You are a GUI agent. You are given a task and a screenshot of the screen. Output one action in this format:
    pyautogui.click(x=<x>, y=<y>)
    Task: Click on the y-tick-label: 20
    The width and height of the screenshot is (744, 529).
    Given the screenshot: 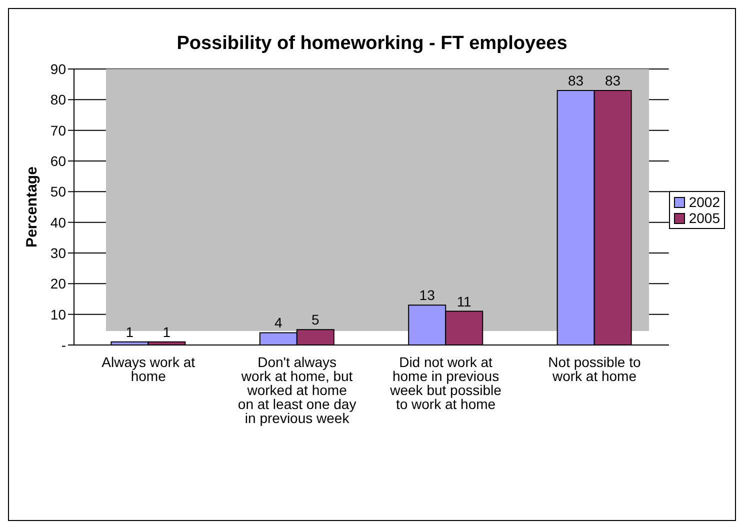 What is the action you would take?
    pyautogui.click(x=58, y=284)
    